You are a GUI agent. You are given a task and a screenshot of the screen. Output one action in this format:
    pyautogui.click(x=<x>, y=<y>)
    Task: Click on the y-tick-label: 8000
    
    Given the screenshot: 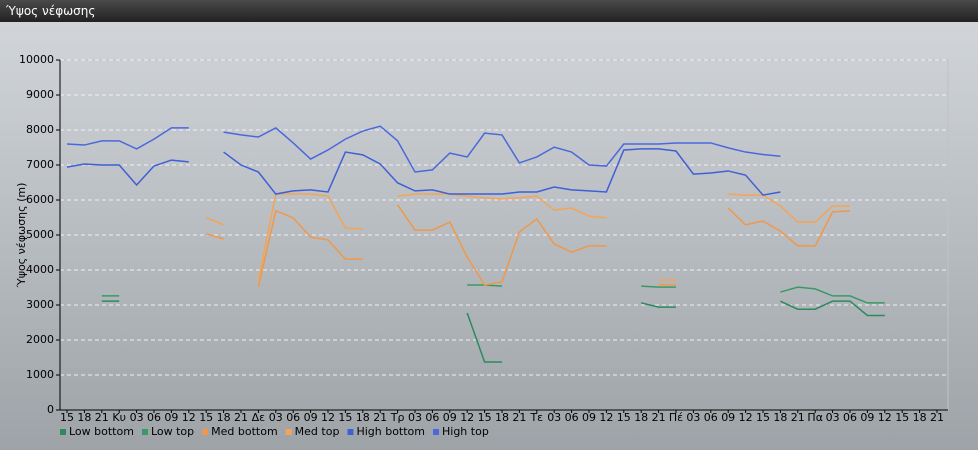 What is the action you would take?
    pyautogui.click(x=40, y=129)
    